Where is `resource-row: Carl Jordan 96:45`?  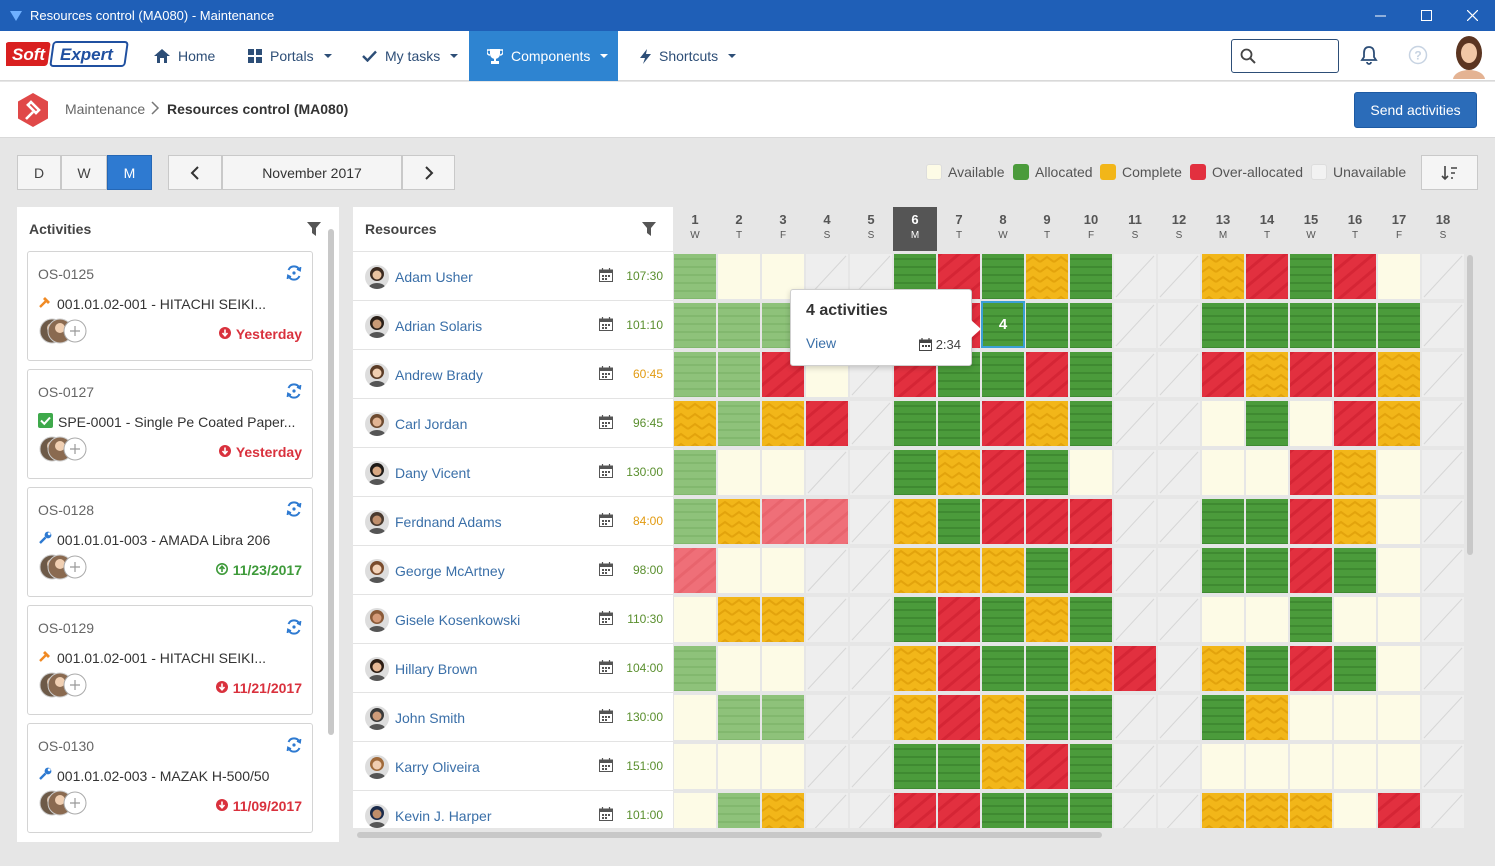
resource-row: Carl Jordan 96:45 is located at coordinates (513, 422).